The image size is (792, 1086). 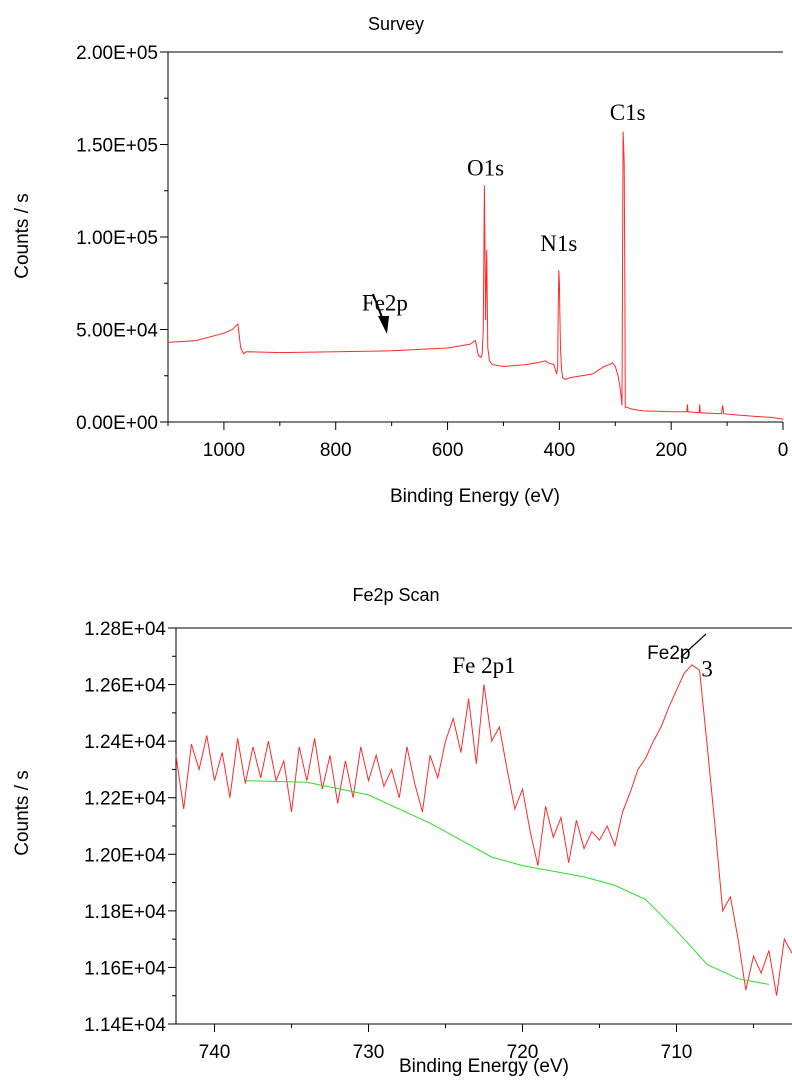 I want to click on fe2p-y-axis-label: Counts / s, so click(x=22, y=813).